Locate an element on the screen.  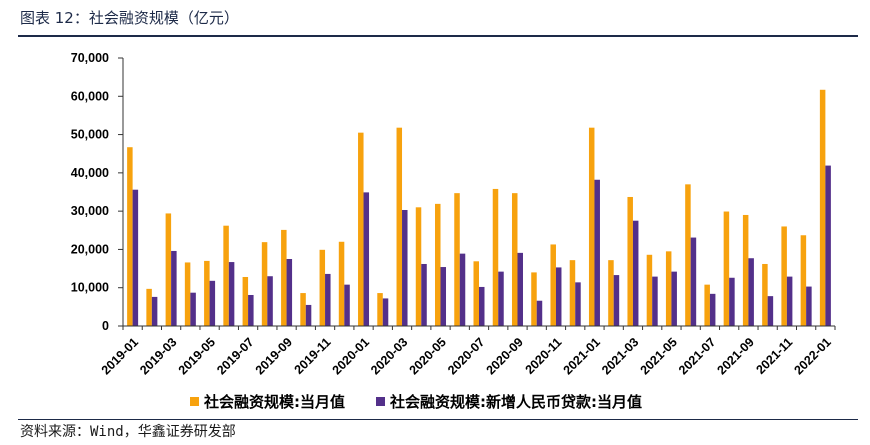
x-tick-label: 2021-05 is located at coordinates (659, 356).